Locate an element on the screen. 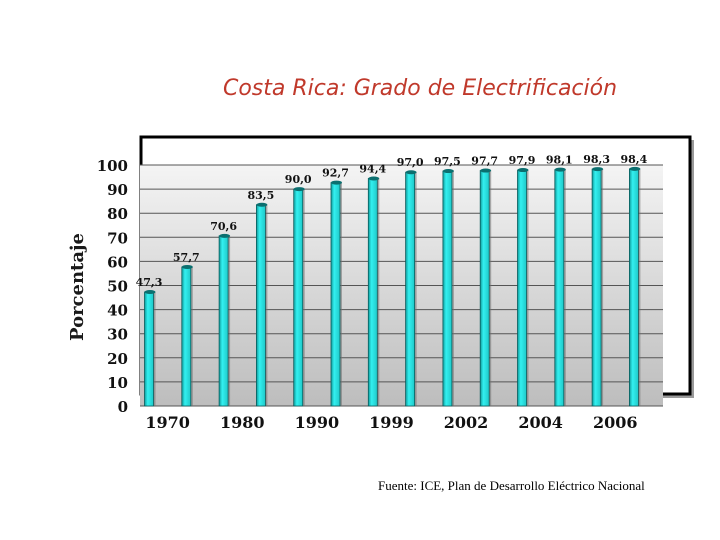 This screenshot has width=720, height=540. y-tick-label: 90 is located at coordinates (117, 190).